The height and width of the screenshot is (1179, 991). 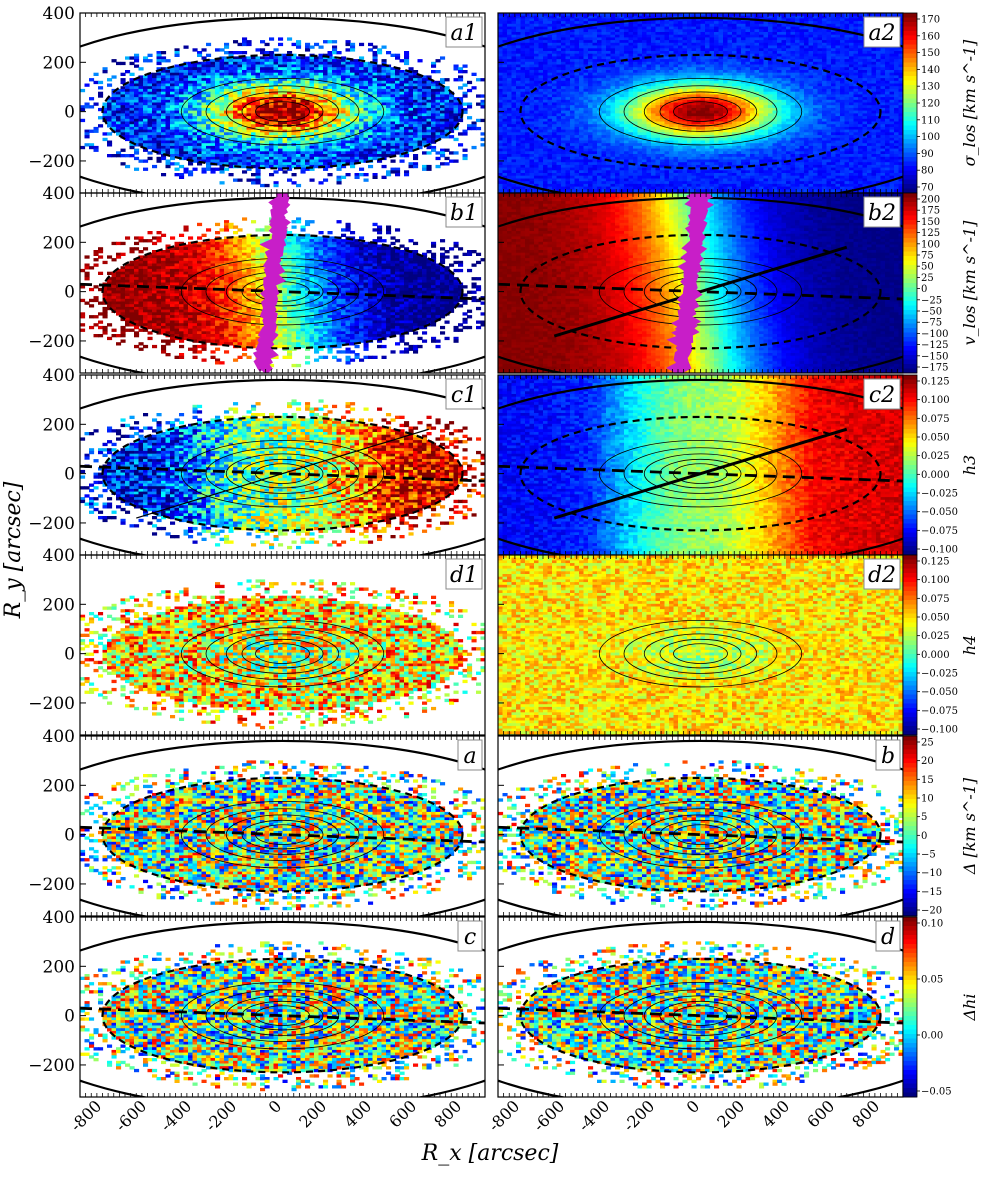 I want to click on colorbar-tick-label: 0.000, so click(x=935, y=655).